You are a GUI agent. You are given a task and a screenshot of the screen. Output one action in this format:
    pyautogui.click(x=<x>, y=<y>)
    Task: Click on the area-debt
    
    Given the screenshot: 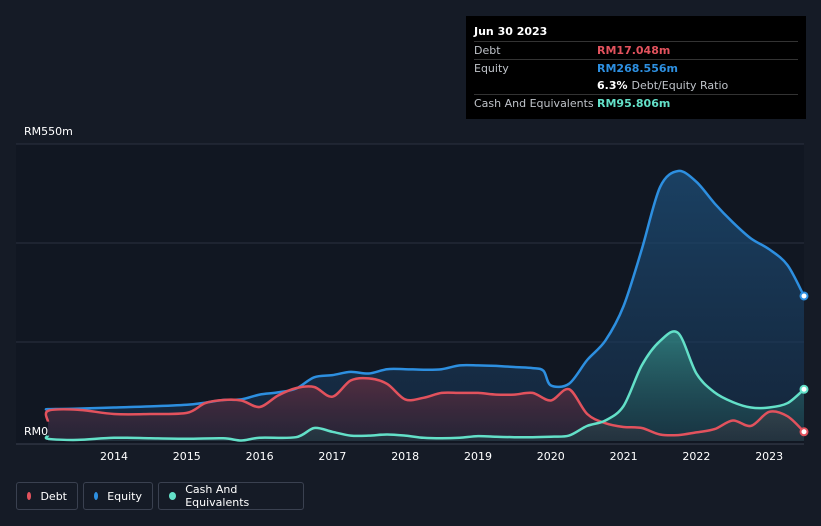 What is the action you would take?
    pyautogui.click(x=424, y=409)
    